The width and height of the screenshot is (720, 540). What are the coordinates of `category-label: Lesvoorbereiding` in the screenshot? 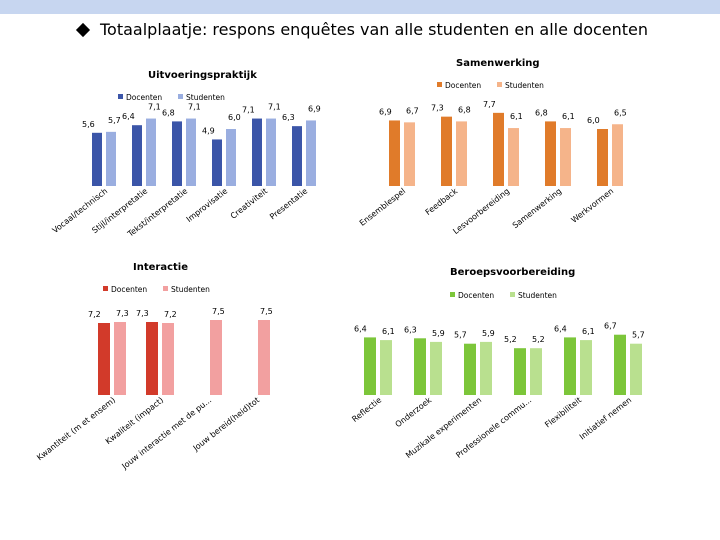 It's located at (481, 211).